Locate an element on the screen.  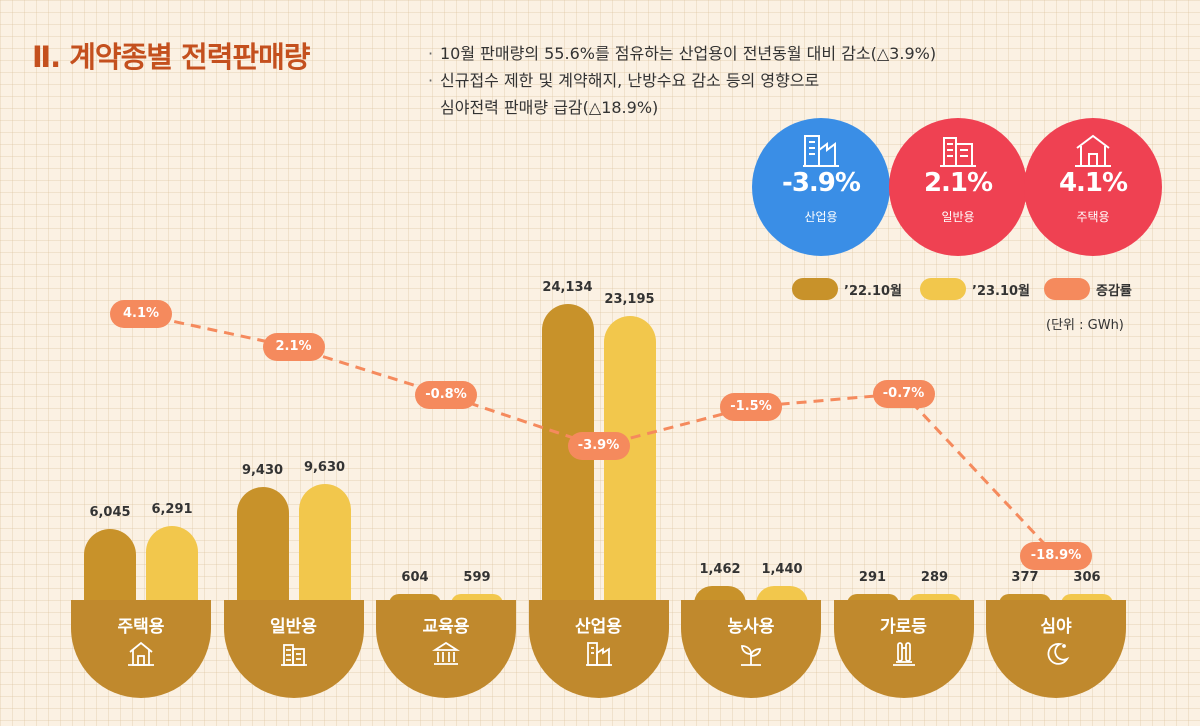
moon-icon is located at coordinates (1058, 654).